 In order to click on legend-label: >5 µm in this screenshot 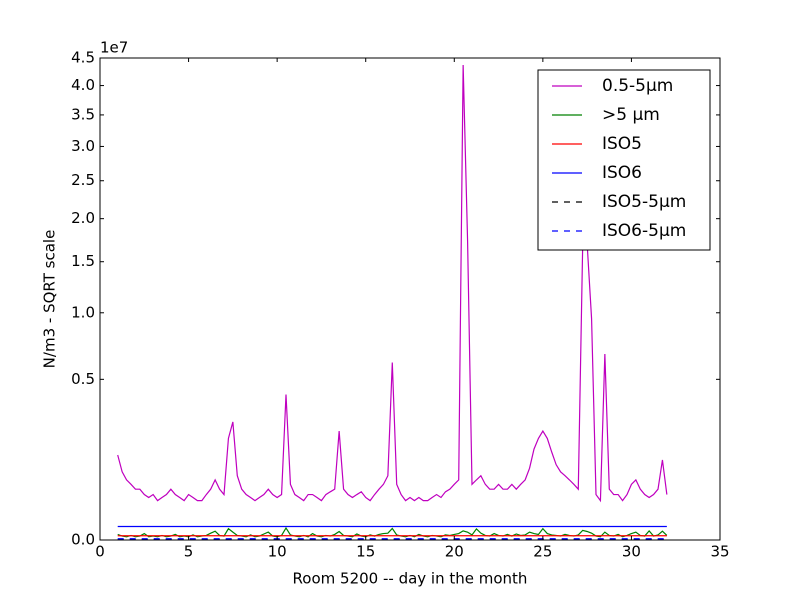, I will do `click(631, 115)`.